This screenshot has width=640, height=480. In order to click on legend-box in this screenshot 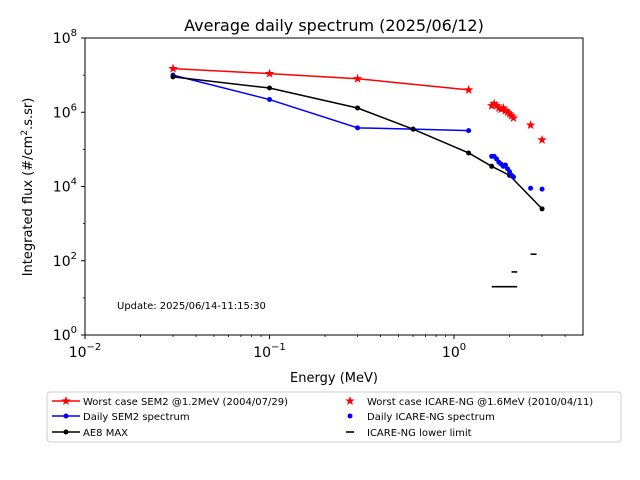, I will do `click(334, 417)`.